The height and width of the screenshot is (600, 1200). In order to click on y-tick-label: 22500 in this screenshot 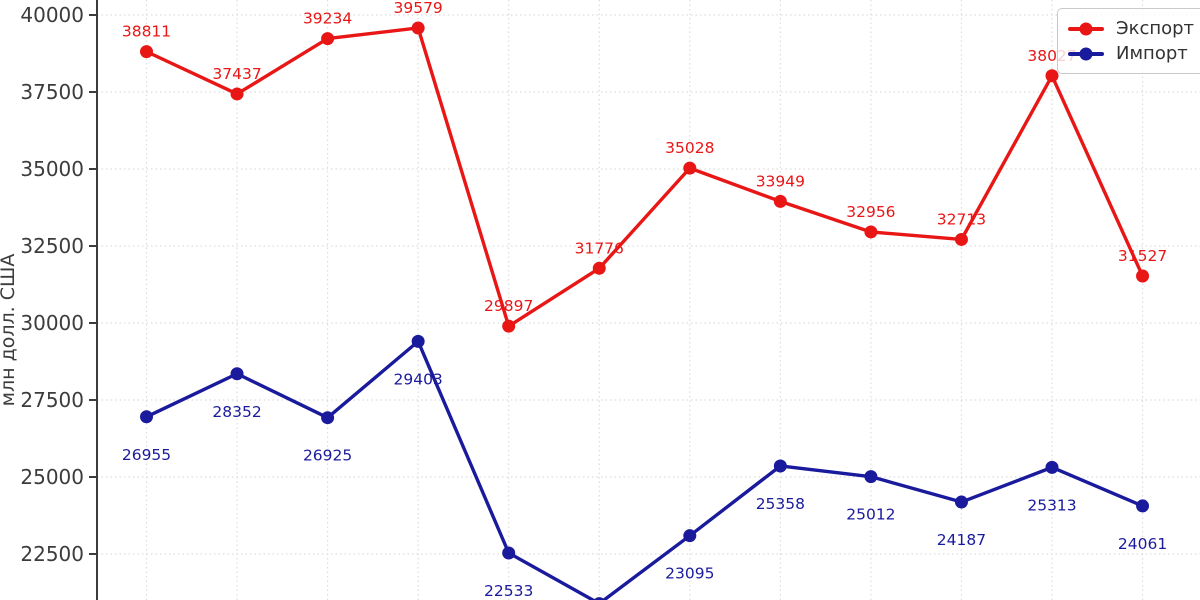, I will do `click(52, 554)`.